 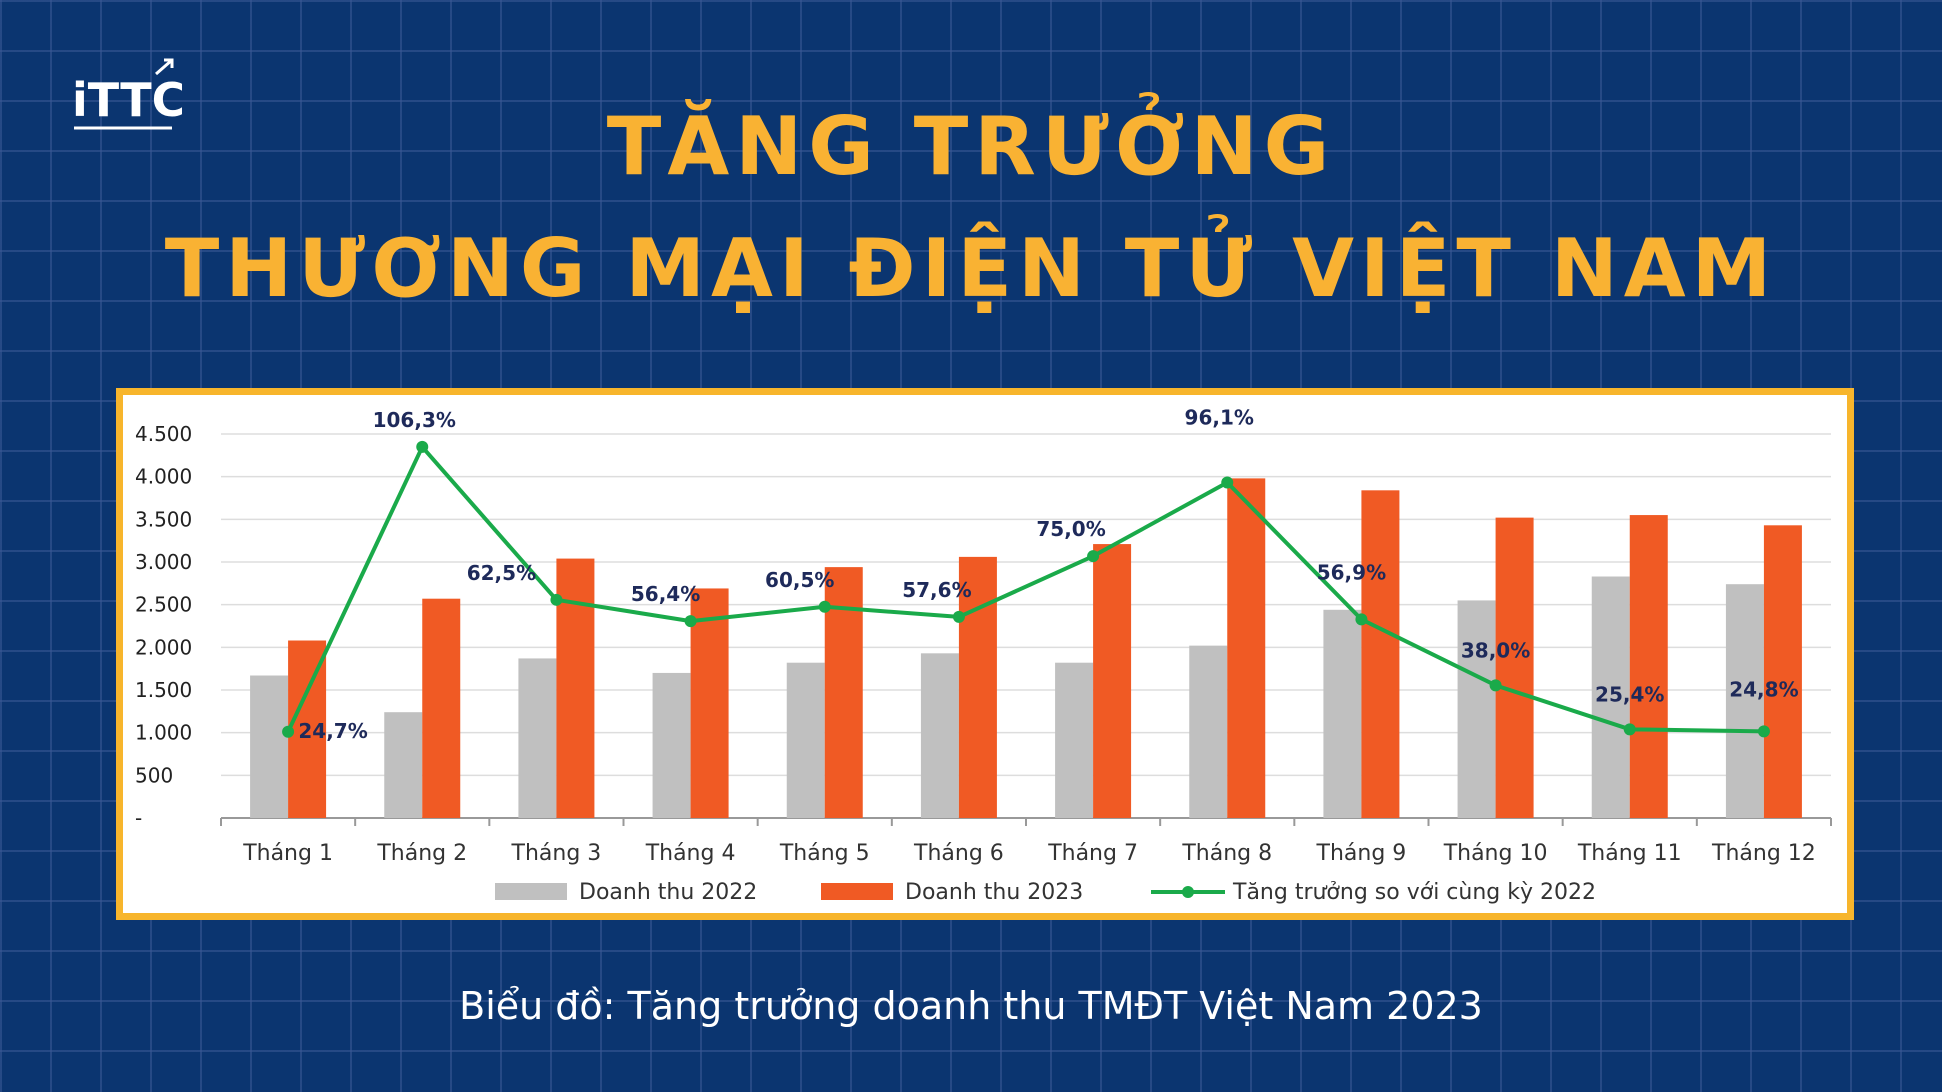 I want to click on growth-data-label: 56,4%, so click(x=665, y=594).